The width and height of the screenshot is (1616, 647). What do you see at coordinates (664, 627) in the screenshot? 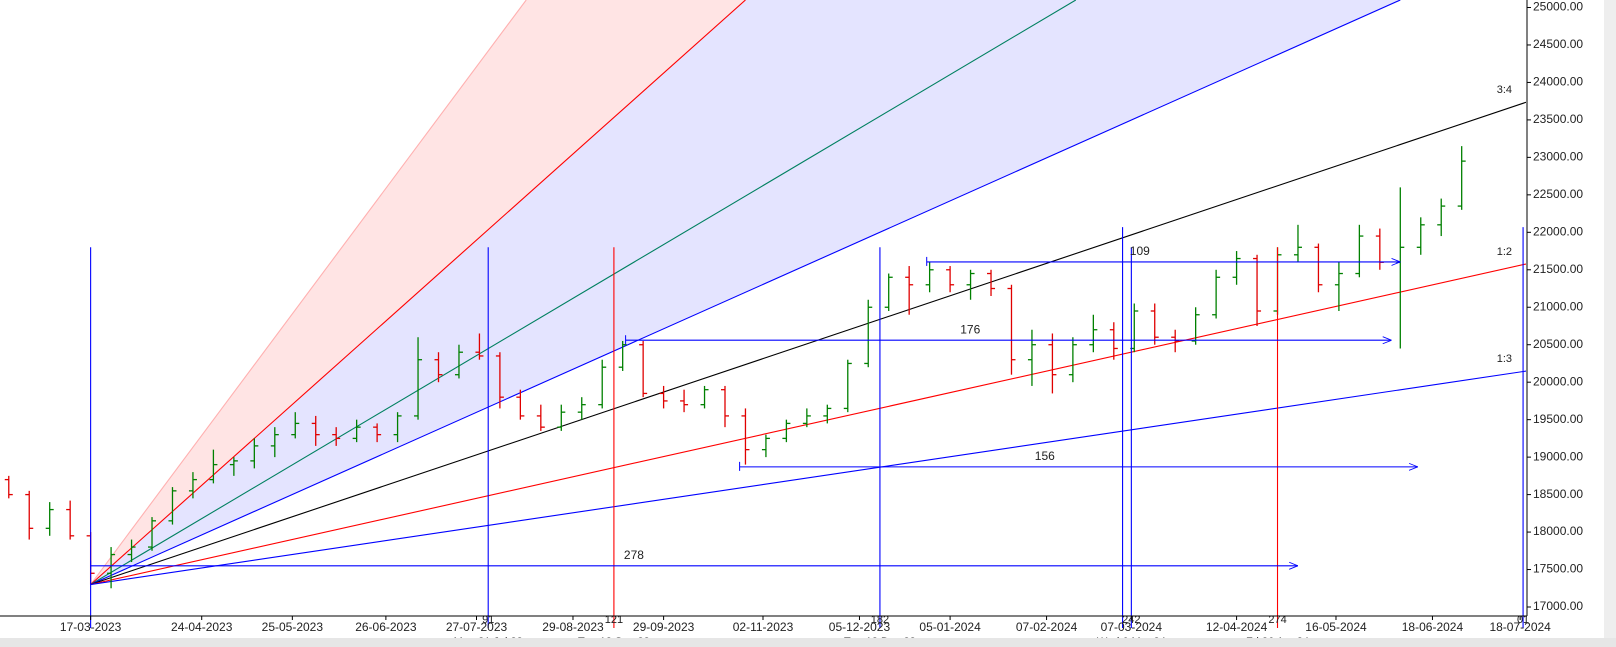
I see `x-tick-label: 29-09-2023` at bounding box center [664, 627].